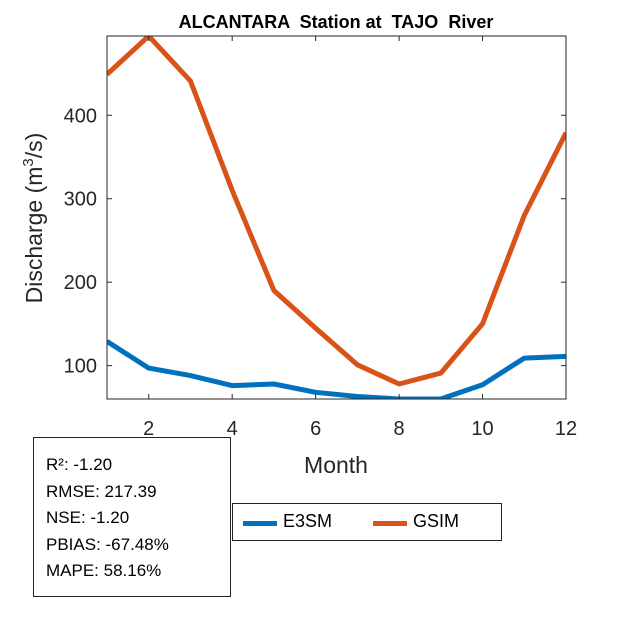  What do you see at coordinates (80, 116) in the screenshot?
I see `y-tick-label: 400` at bounding box center [80, 116].